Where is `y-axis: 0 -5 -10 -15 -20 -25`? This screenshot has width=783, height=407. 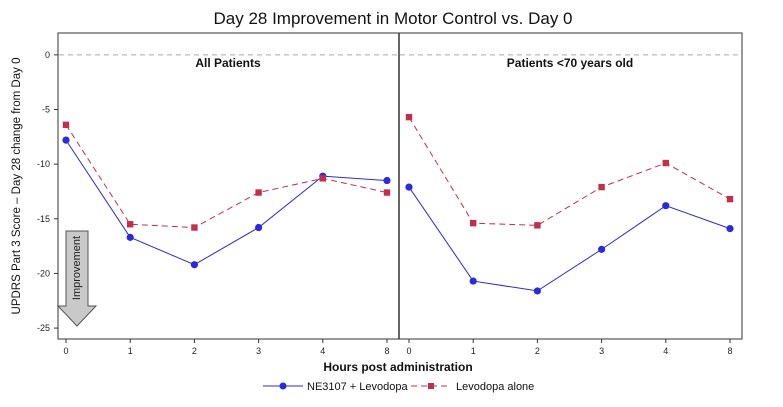 y-axis: 0 -5 -10 -15 -20 -25 is located at coordinates (47, 191).